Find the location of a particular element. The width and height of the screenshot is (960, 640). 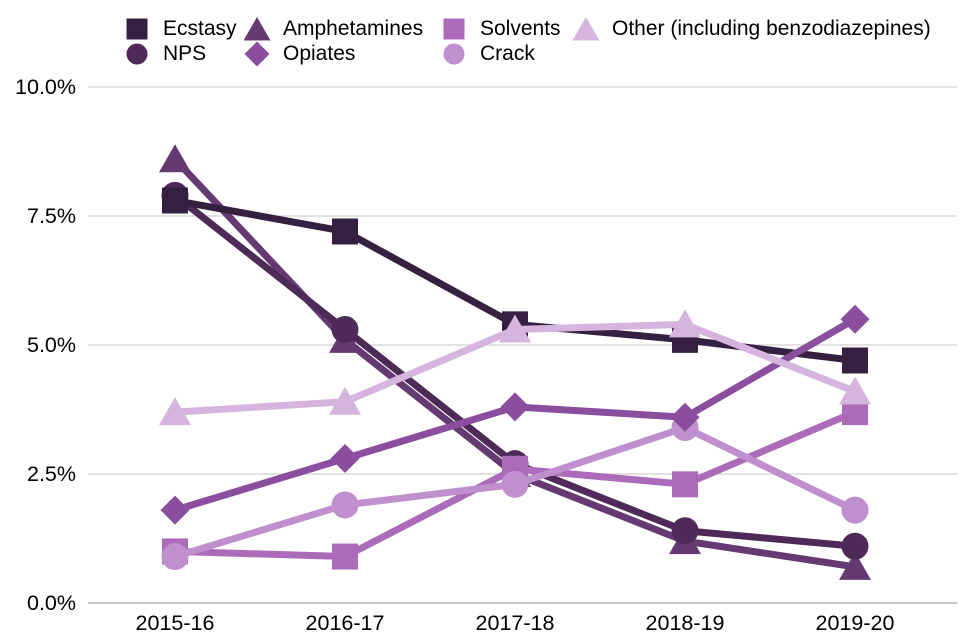

x-axis-tick-label: 2016-17 is located at coordinates (345, 623).